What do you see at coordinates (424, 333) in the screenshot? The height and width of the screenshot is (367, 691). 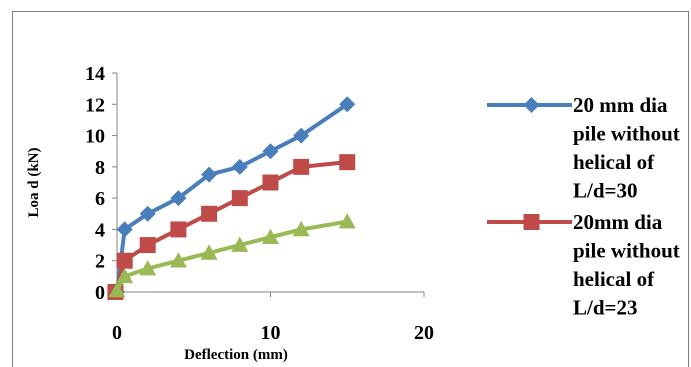 I see `x-tick-label: 20` at bounding box center [424, 333].